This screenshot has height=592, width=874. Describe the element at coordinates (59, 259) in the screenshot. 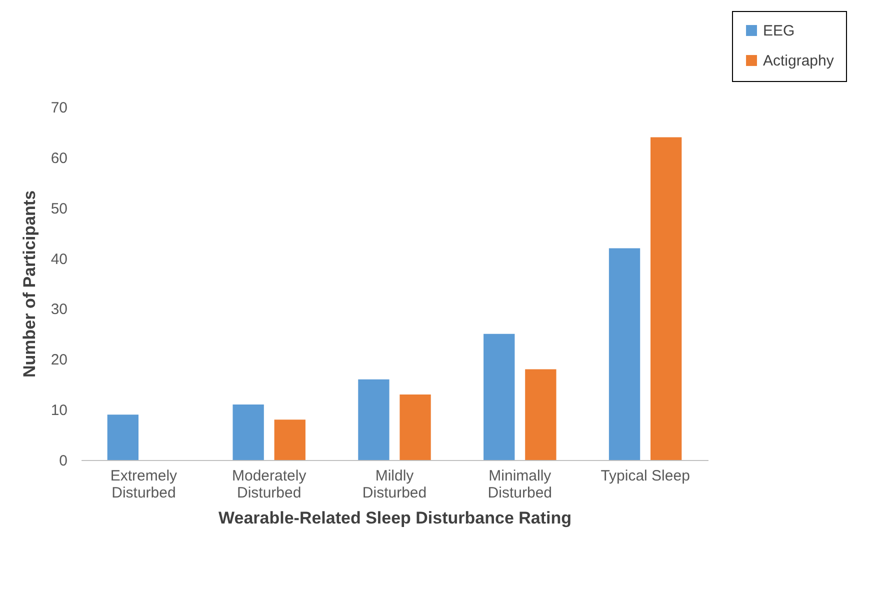

I see `y-tick-label: 40` at that location.